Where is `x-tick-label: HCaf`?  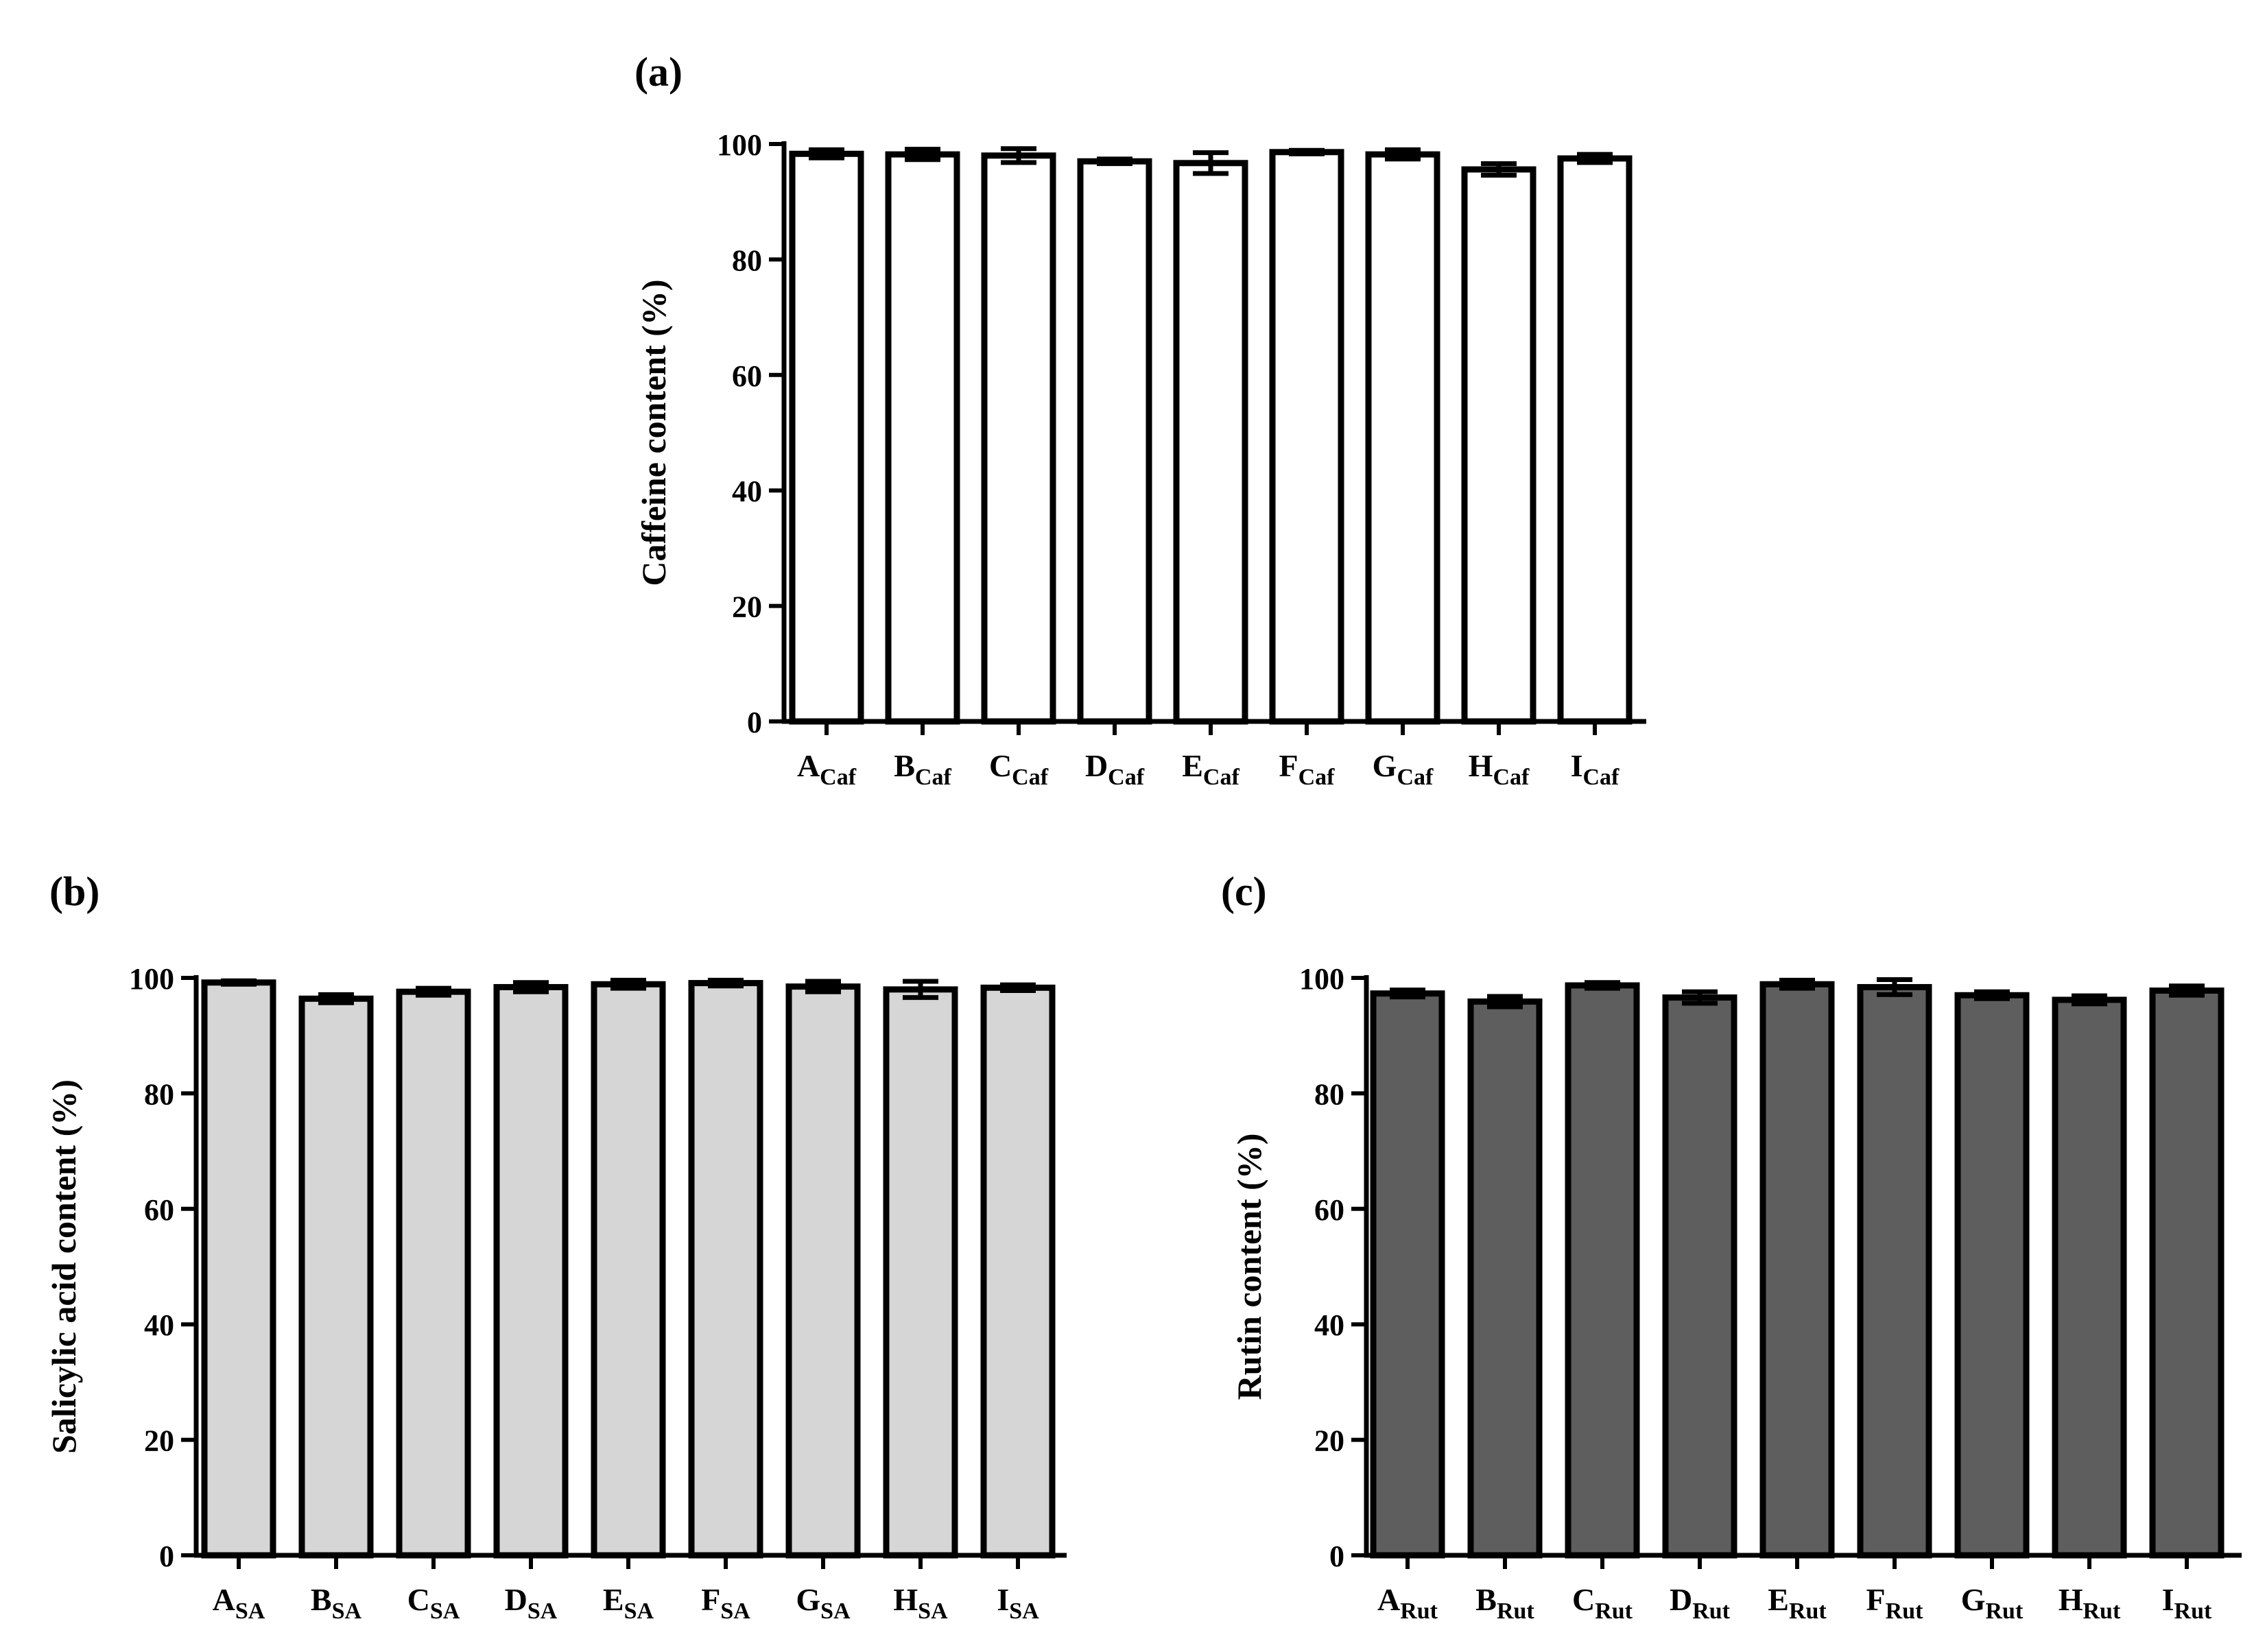
x-tick-label: HCaf is located at coordinates (1499, 769).